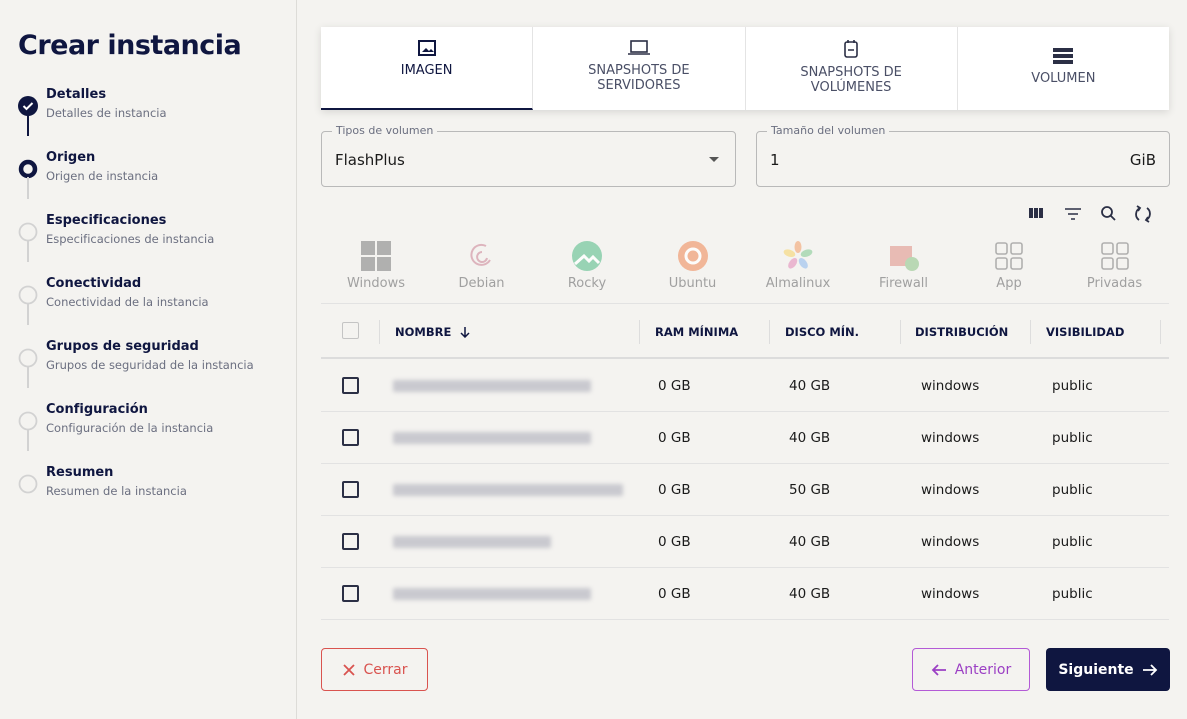 The height and width of the screenshot is (719, 1187). What do you see at coordinates (587, 259) in the screenshot?
I see `rocky-peak` at bounding box center [587, 259].